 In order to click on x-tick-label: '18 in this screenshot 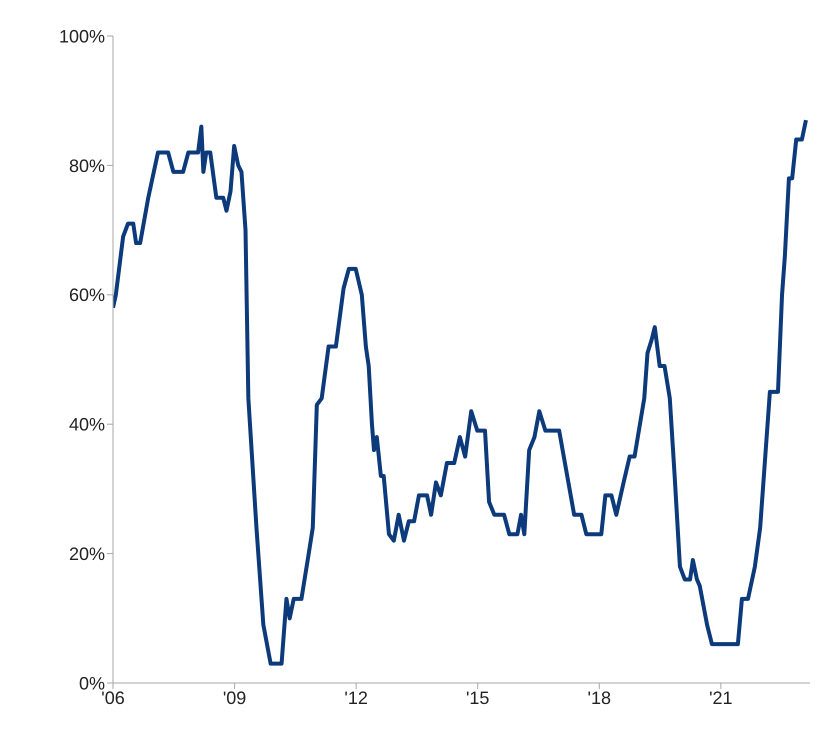, I will do `click(600, 698)`.